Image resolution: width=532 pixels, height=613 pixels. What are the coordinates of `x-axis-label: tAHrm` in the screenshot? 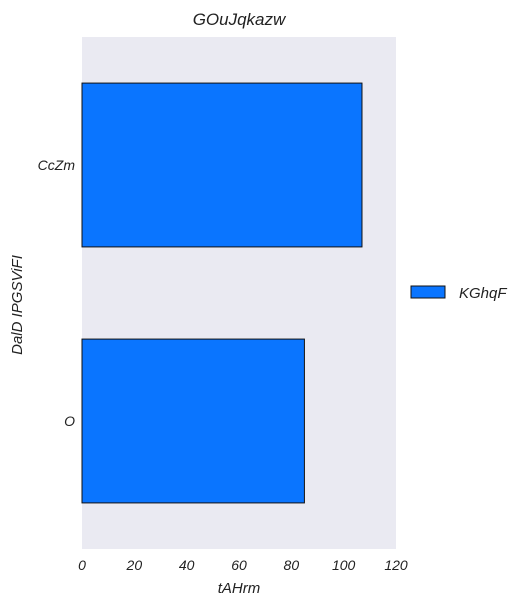 It's located at (239, 588).